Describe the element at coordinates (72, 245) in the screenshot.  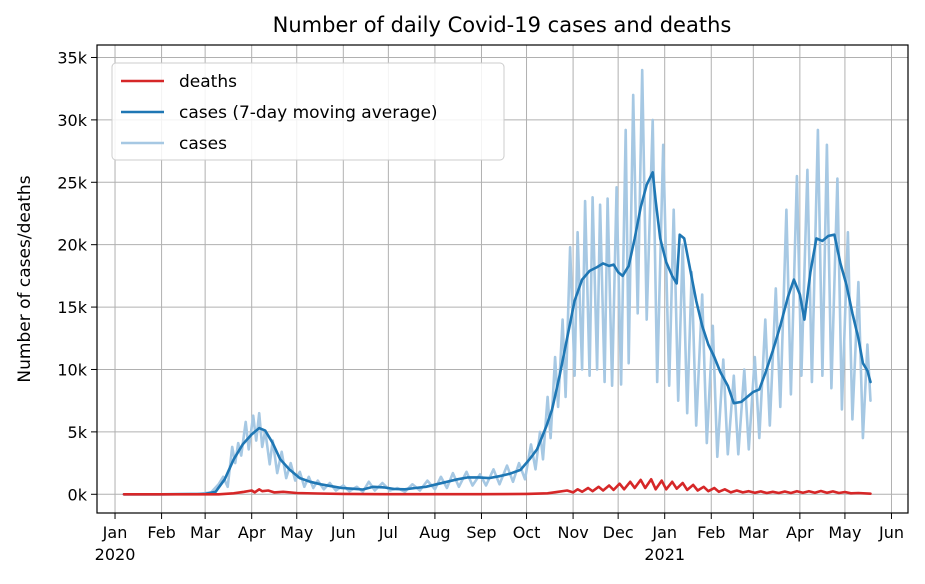
I see `y-tick-label: 20k` at that location.